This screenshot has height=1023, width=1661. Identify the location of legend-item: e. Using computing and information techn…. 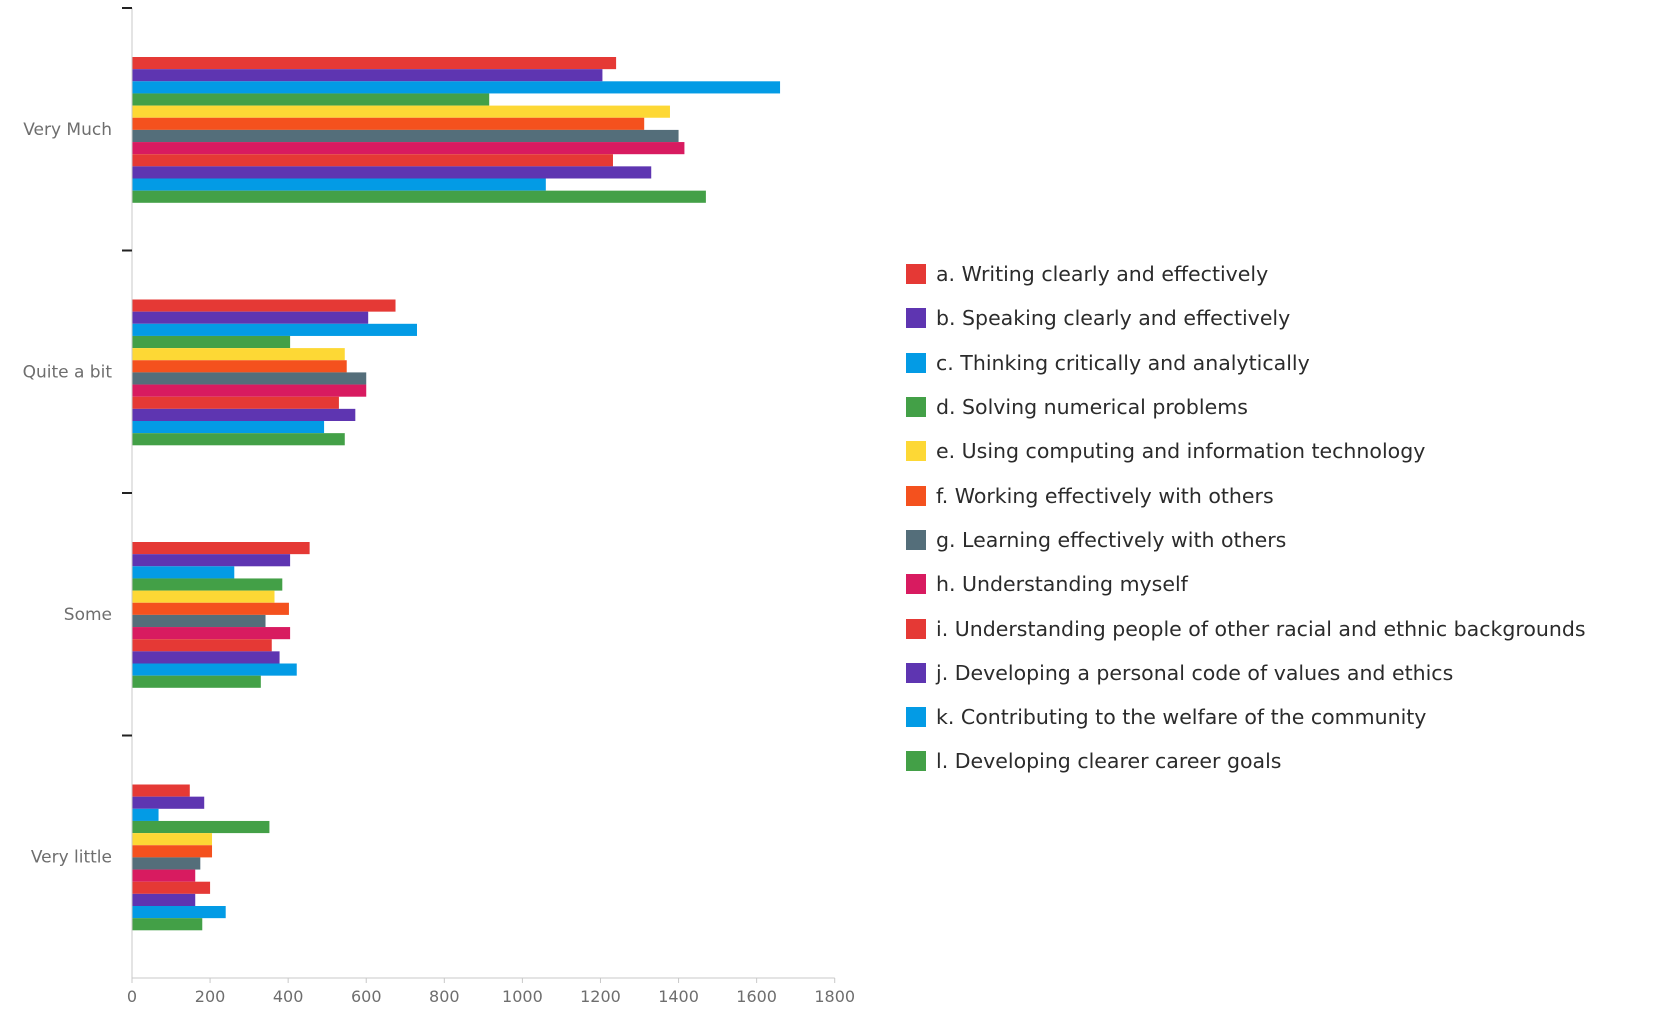
(1246, 451).